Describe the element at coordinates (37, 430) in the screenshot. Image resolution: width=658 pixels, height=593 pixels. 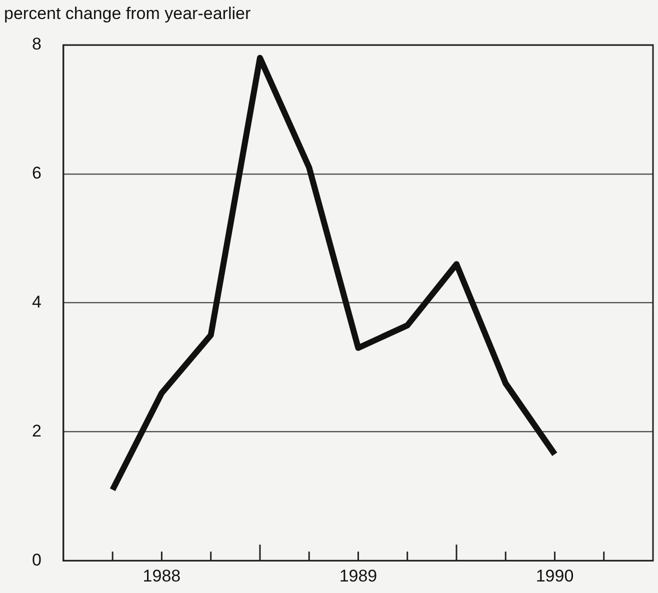
I see `y-tick-label: 2` at that location.